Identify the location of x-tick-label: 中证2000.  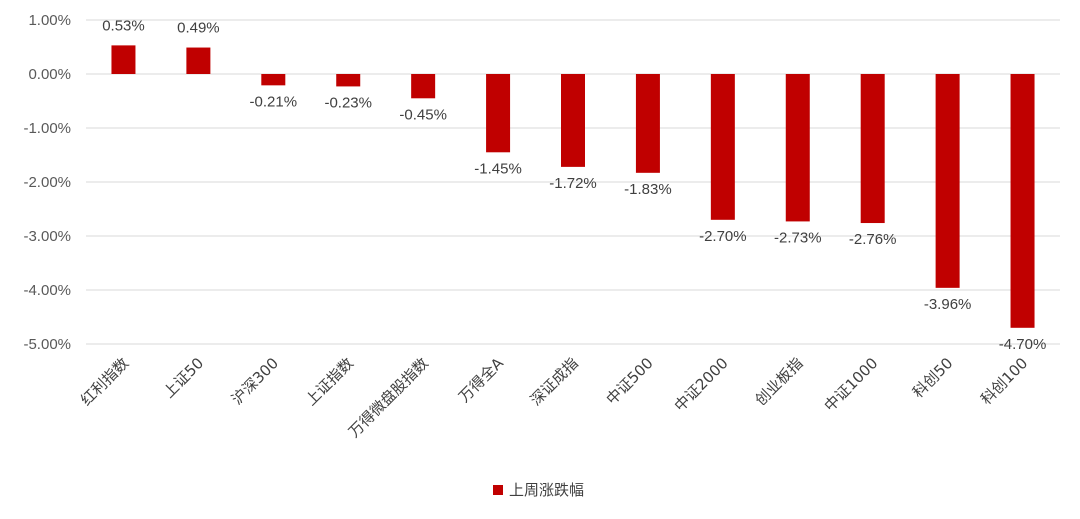
(701, 384).